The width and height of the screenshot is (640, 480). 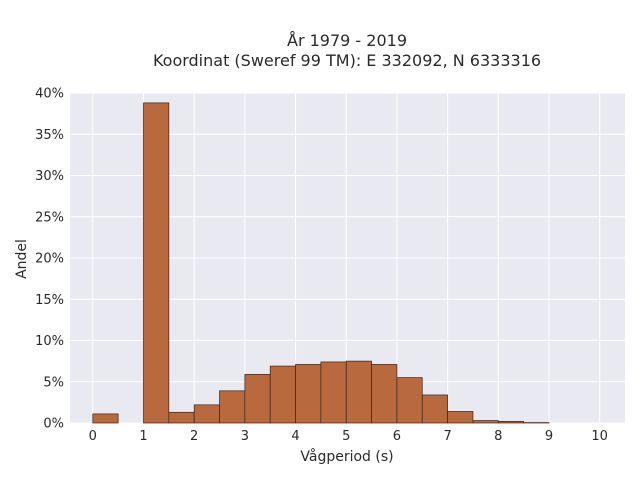 I want to click on x-axis-label: Vågperiod (s), so click(x=346, y=456).